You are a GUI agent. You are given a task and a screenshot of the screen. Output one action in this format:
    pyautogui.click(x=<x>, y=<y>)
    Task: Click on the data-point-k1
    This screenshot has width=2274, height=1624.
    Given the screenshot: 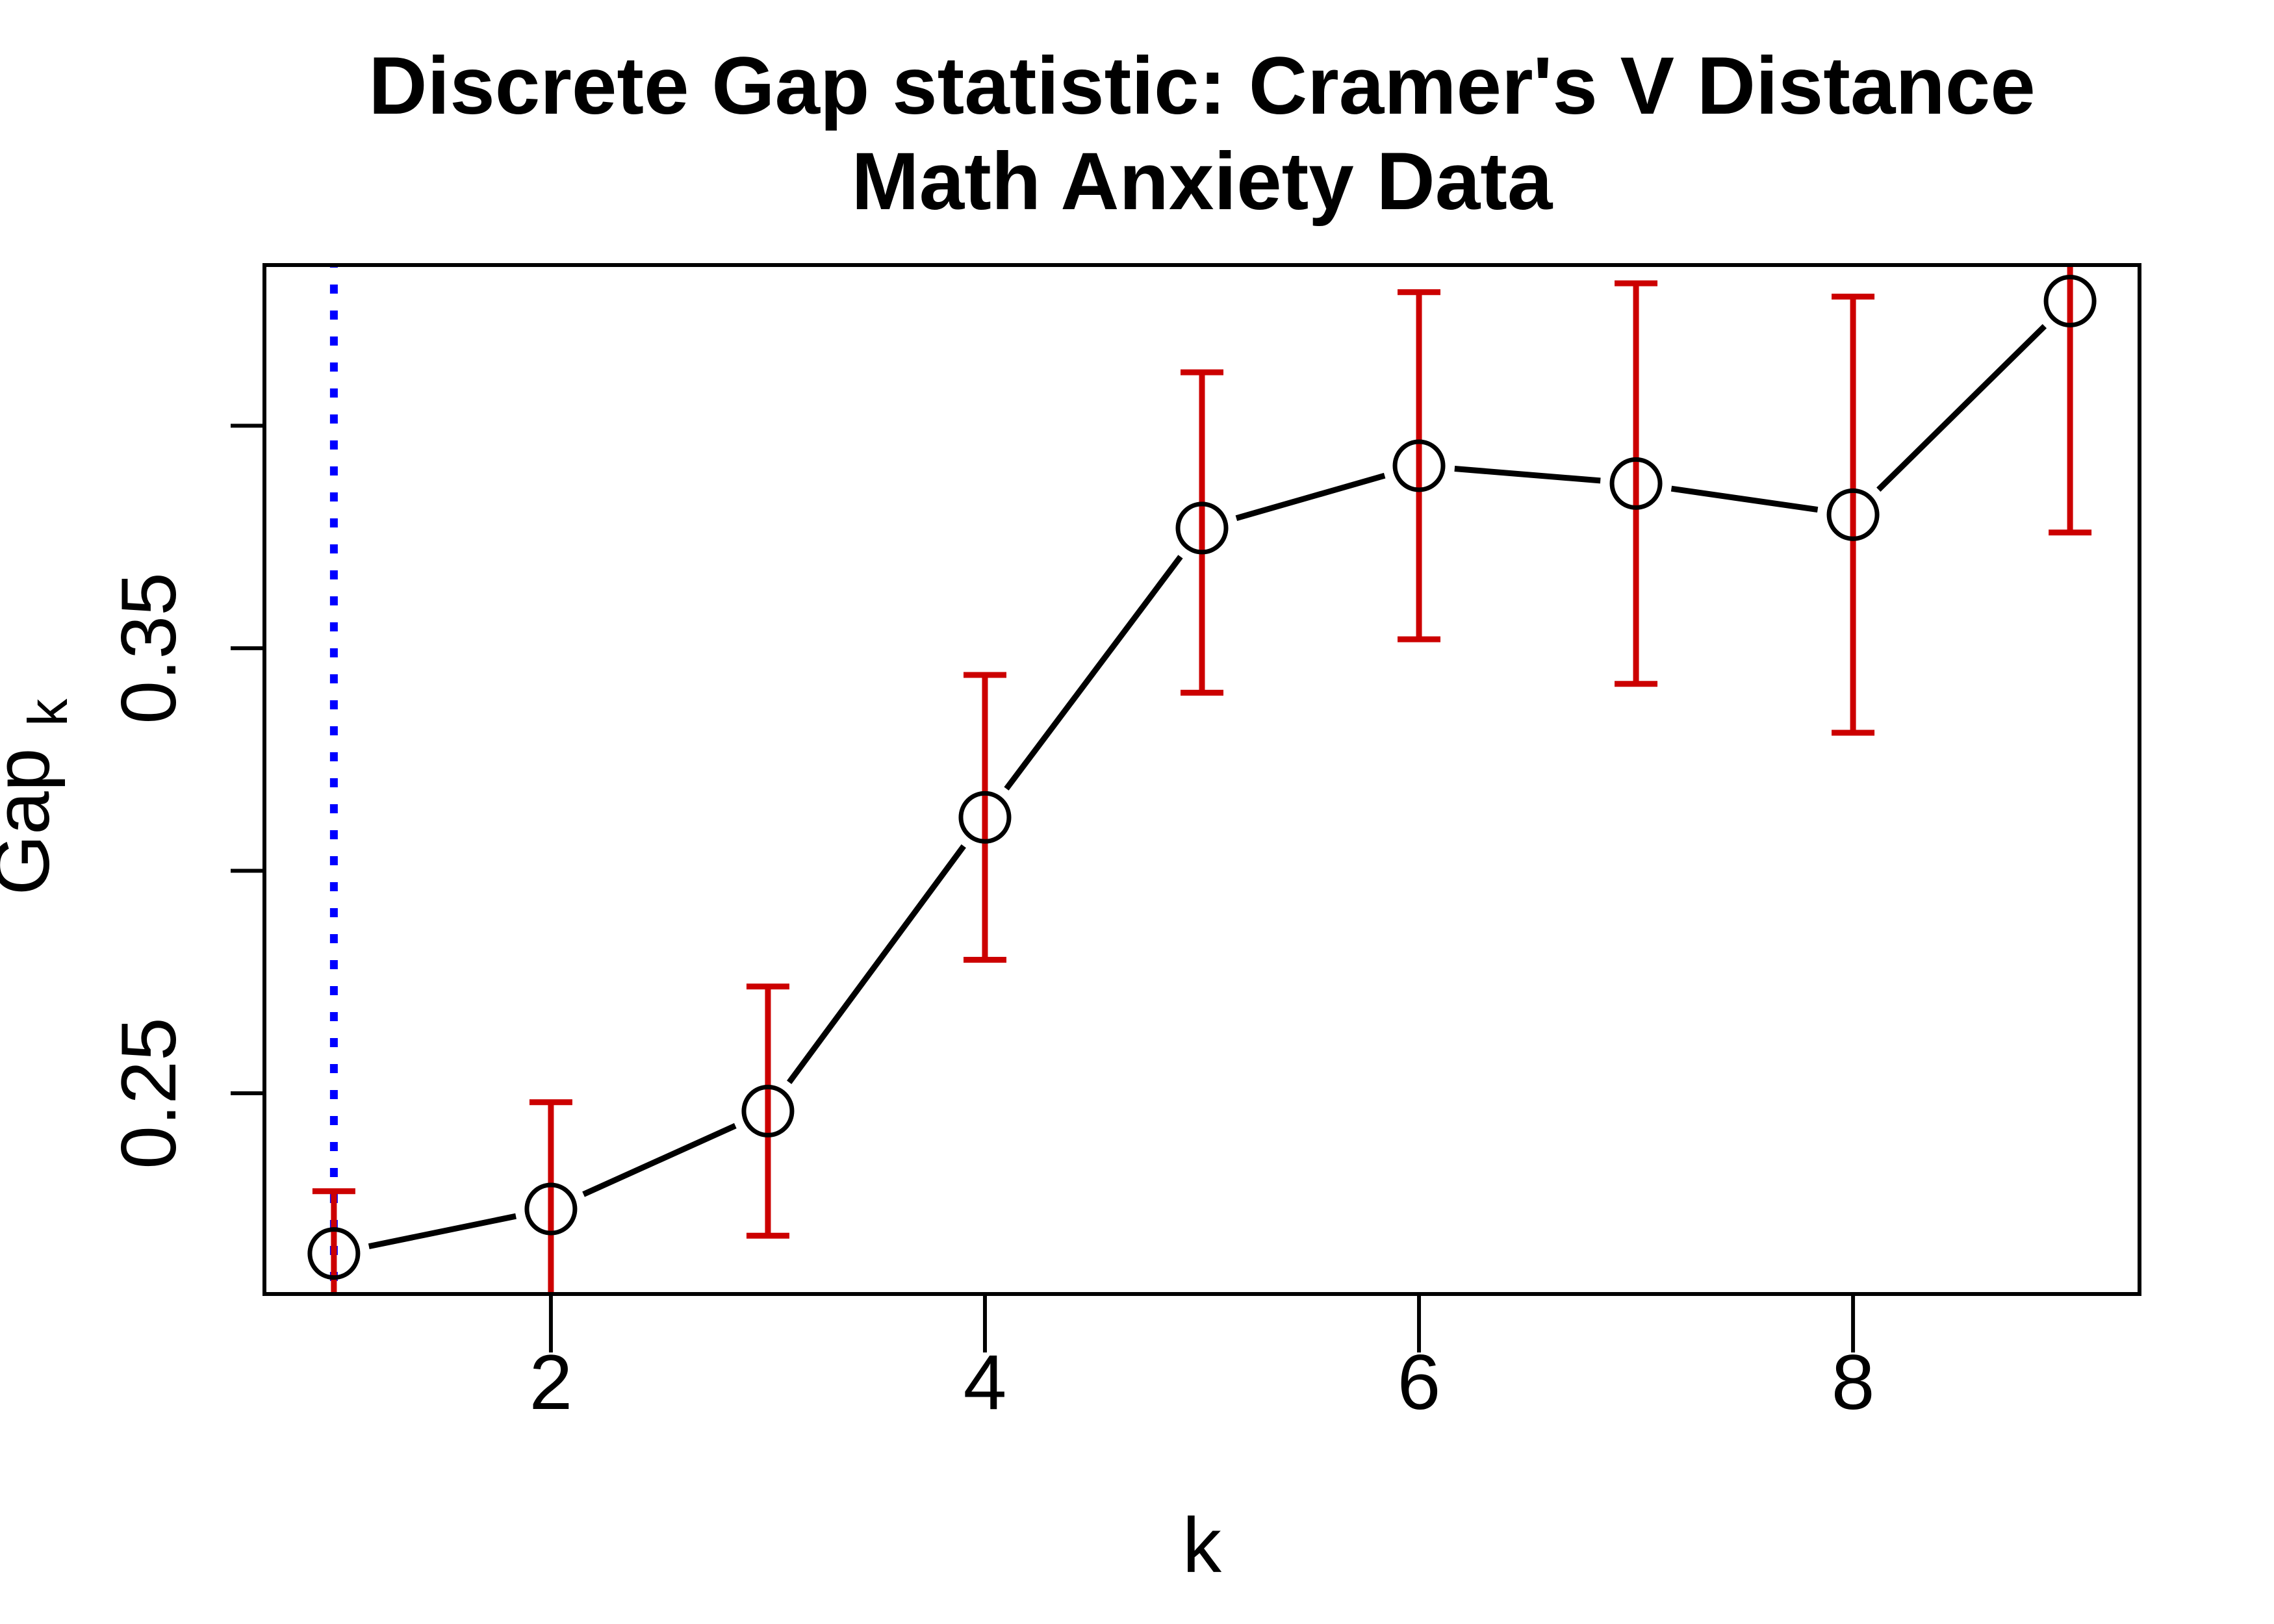 What is the action you would take?
    pyautogui.click(x=334, y=1253)
    